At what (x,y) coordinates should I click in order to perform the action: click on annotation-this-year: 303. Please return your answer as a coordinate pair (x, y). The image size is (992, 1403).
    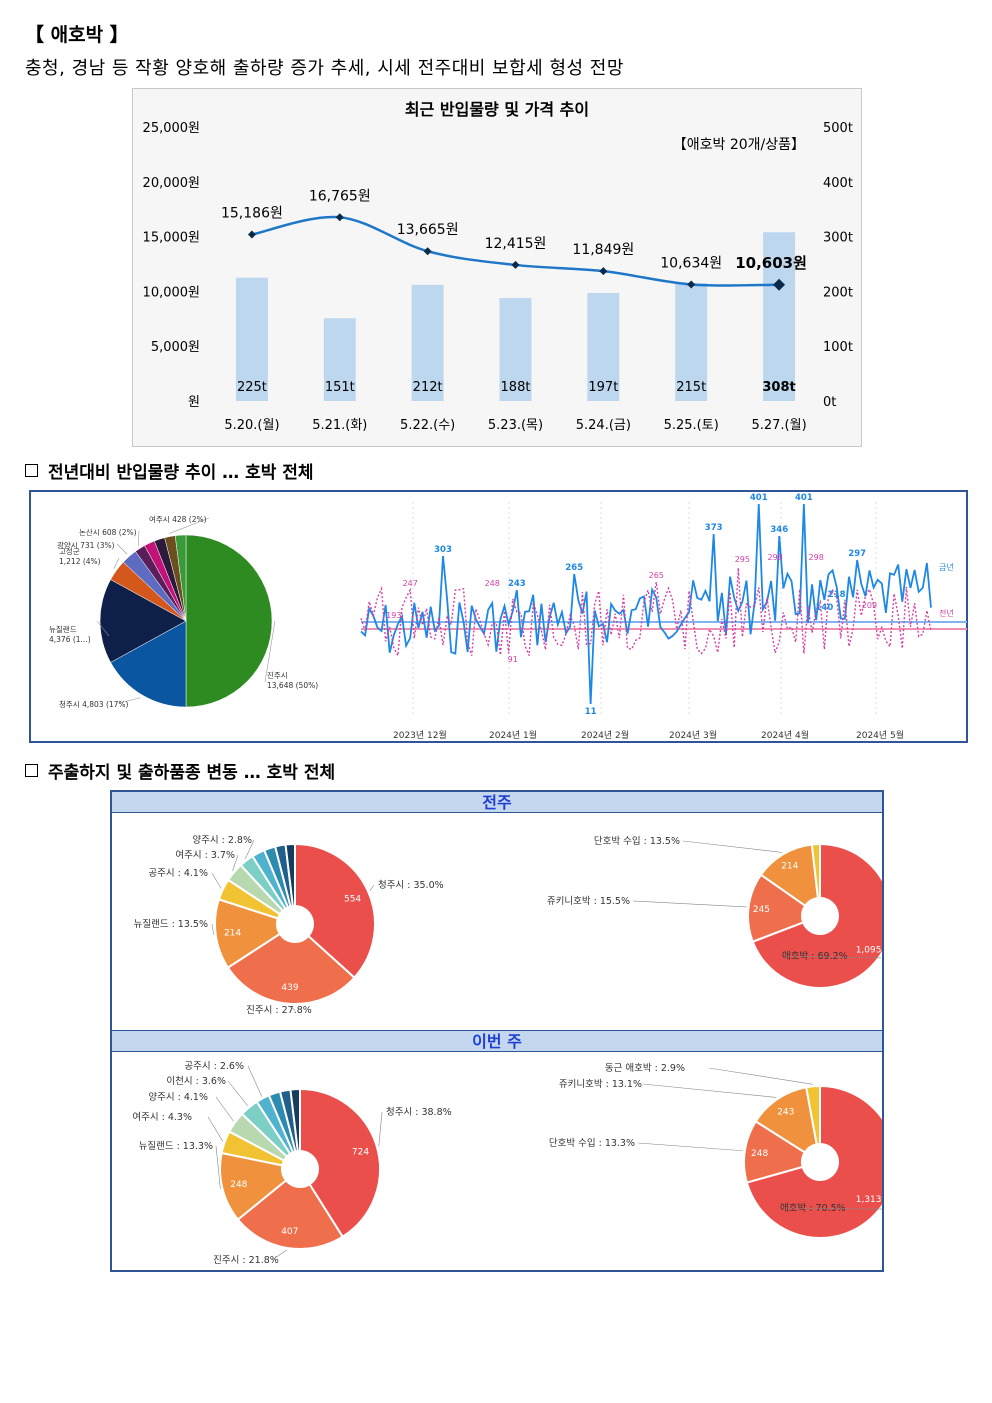
    Looking at the image, I should click on (443, 550).